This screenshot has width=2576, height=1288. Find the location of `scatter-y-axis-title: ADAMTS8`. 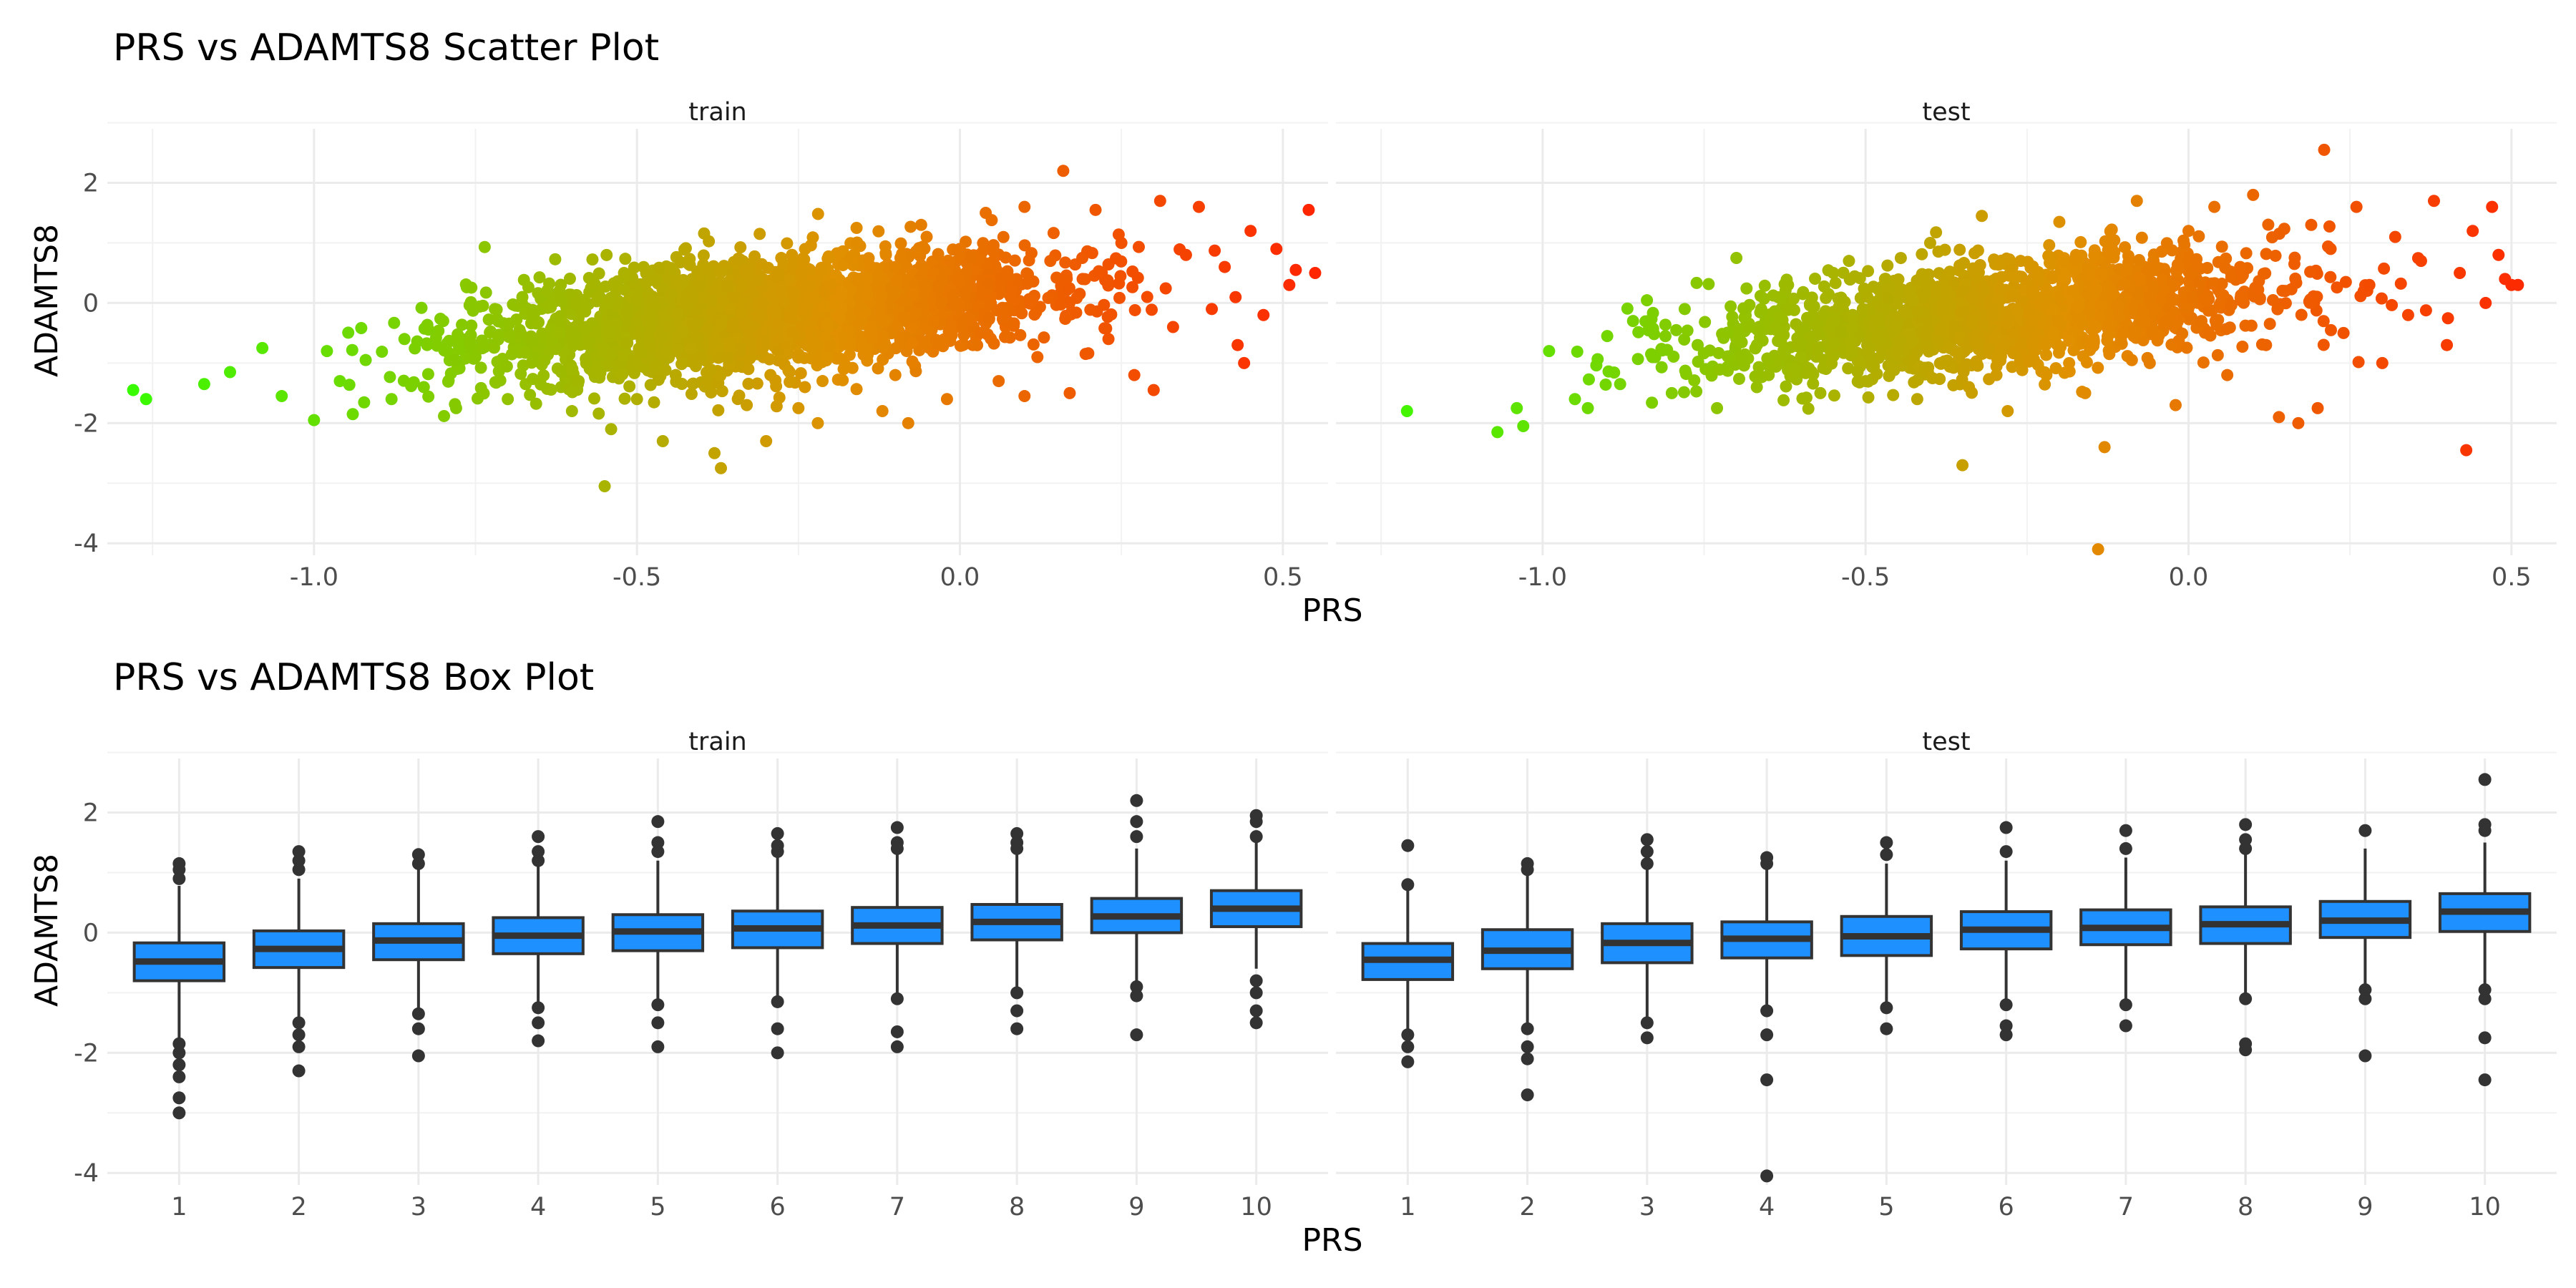

scatter-y-axis-title: ADAMTS8 is located at coordinates (47, 300).